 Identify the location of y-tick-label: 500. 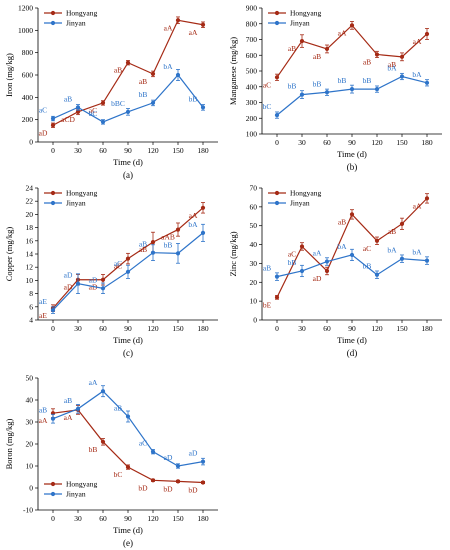
(252, 71).